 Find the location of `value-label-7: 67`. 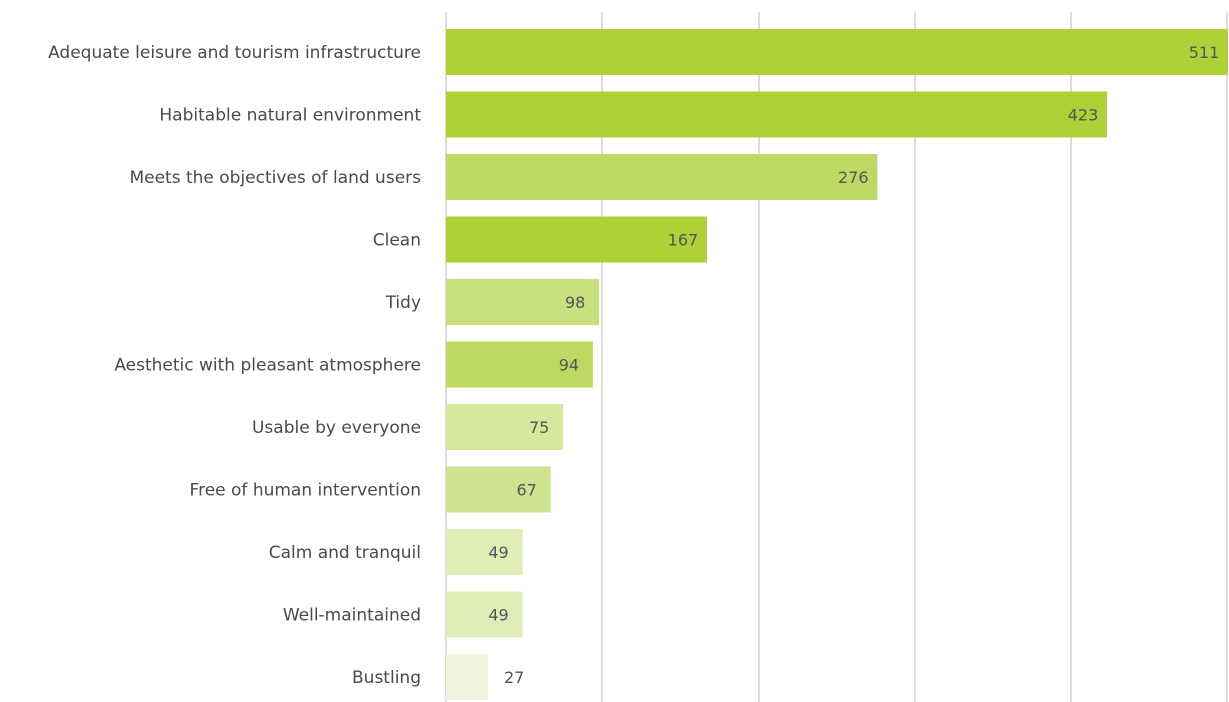

value-label-7: 67 is located at coordinates (527, 490).